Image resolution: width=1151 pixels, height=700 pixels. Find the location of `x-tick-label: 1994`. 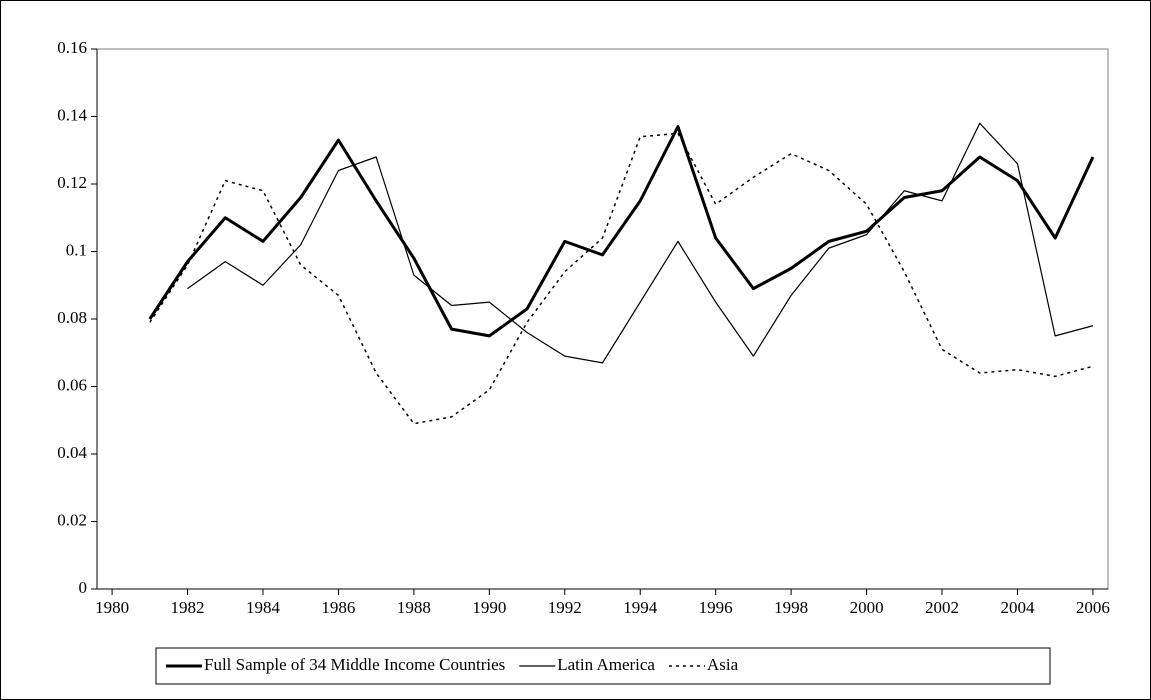

x-tick-label: 1994 is located at coordinates (640, 607).